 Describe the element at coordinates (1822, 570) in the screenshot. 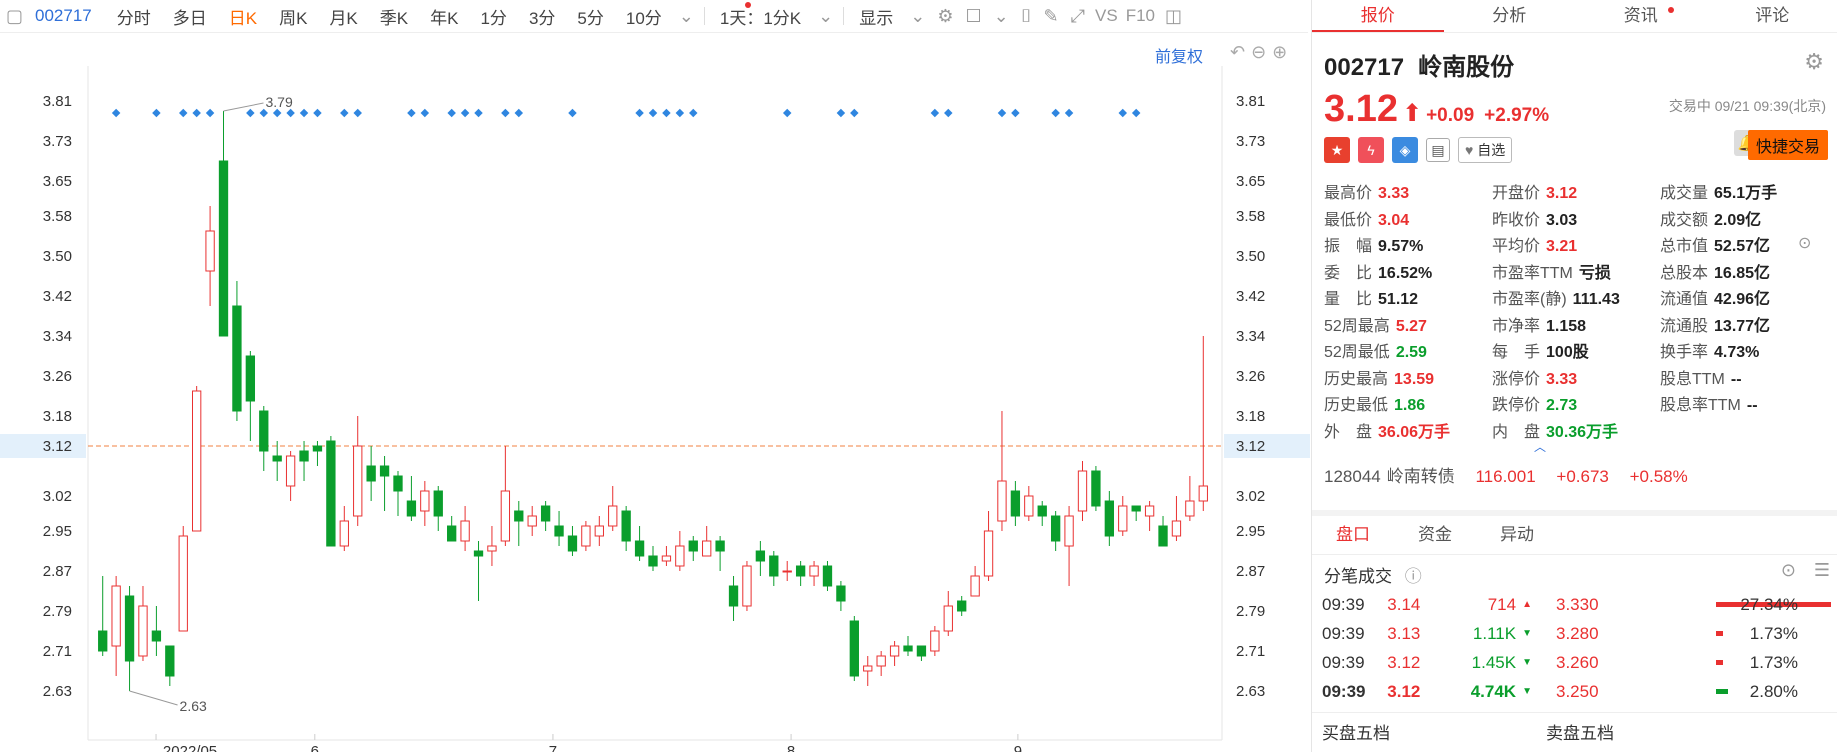

I see `list-icon: ☰` at that location.